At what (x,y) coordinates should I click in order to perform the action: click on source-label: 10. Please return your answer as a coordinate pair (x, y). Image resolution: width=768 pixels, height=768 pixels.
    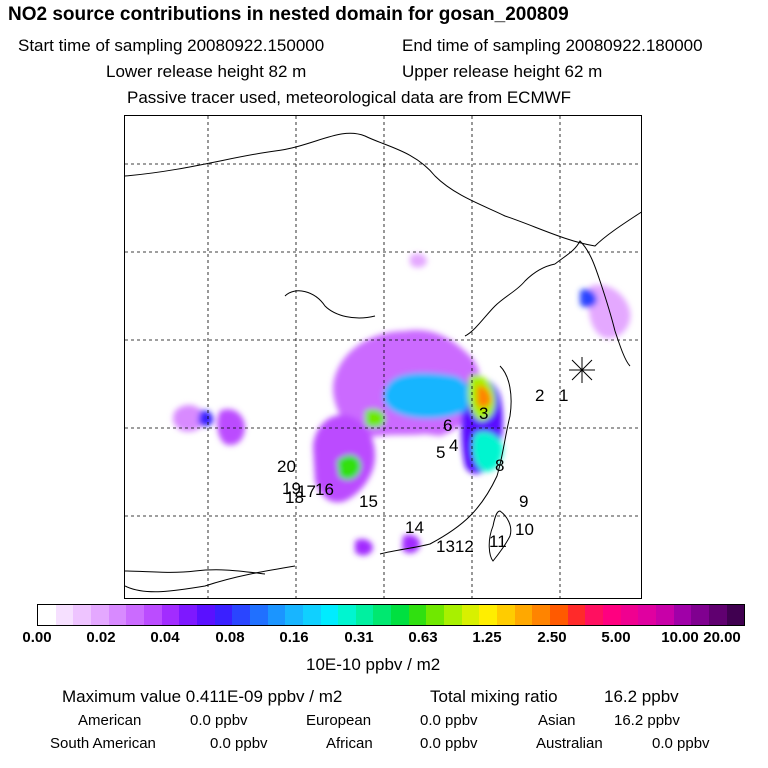
    Looking at the image, I should click on (524, 529).